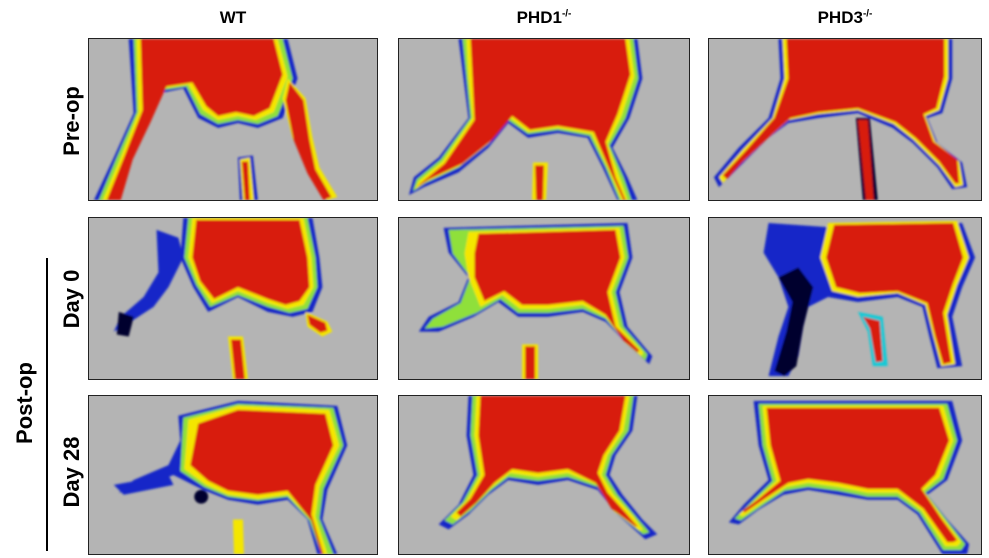 This screenshot has height=558, width=989. What do you see at coordinates (566, 14) in the screenshot?
I see `column-header-phd1-sup: -/-` at bounding box center [566, 14].